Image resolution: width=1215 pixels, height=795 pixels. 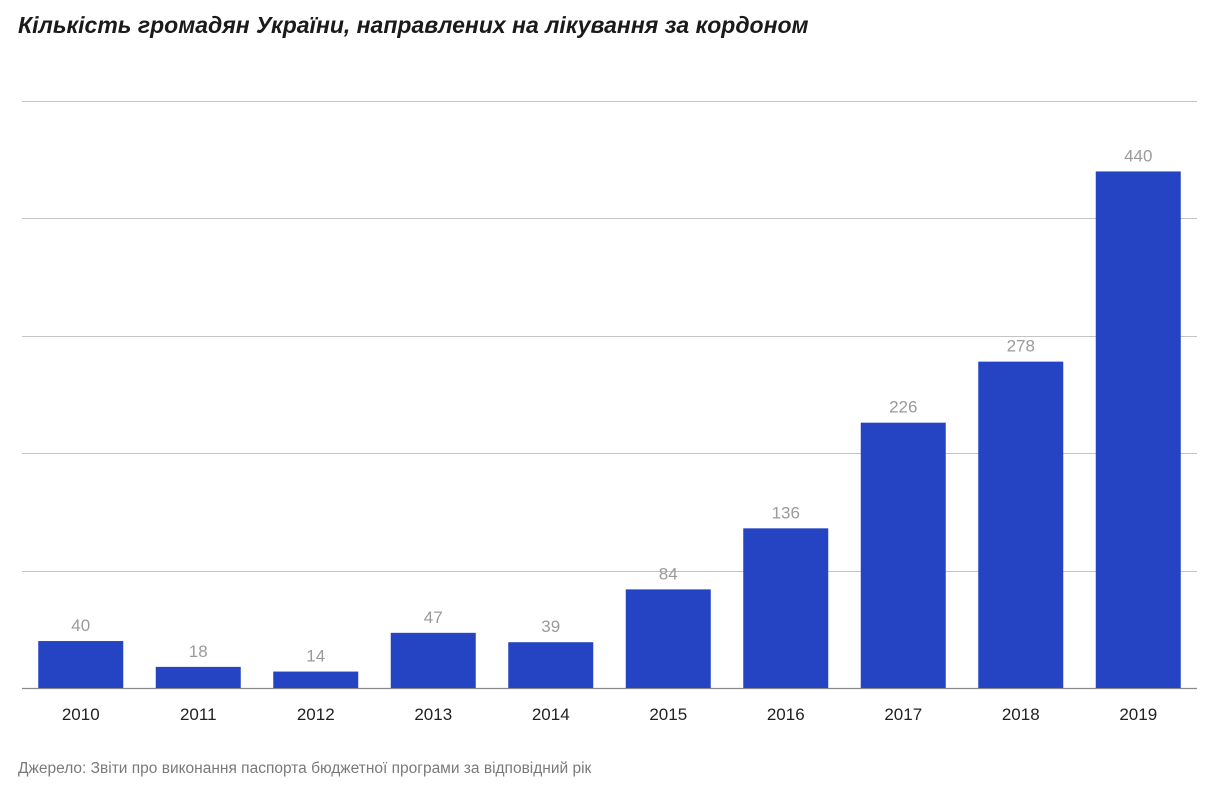 I want to click on x-tick-label-2015: 2015, so click(x=668, y=714).